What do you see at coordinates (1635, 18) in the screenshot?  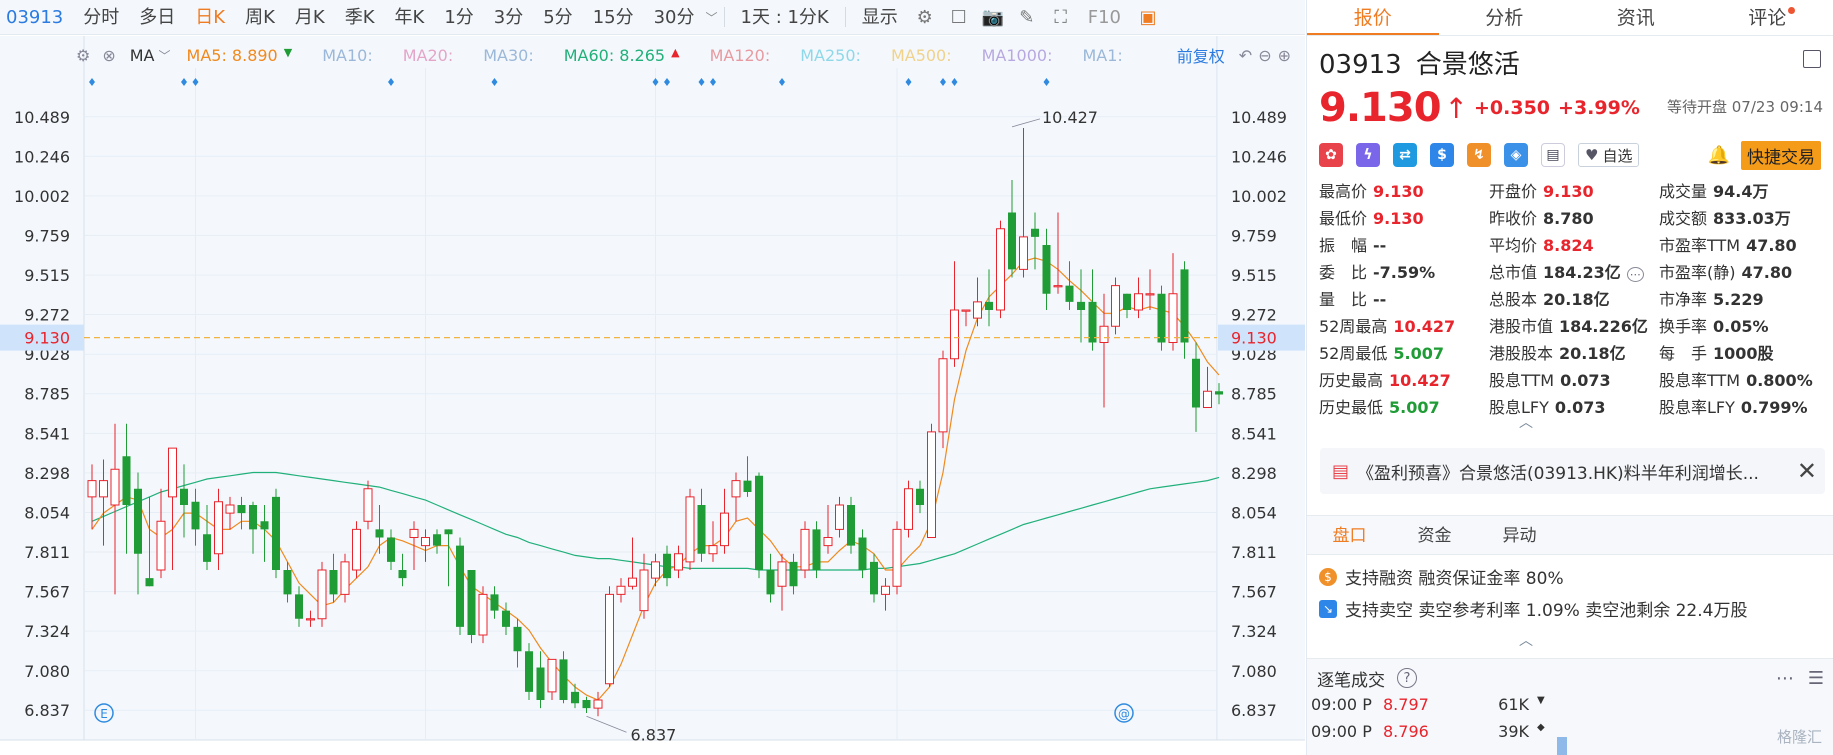 I see `tab-news: 资讯` at bounding box center [1635, 18].